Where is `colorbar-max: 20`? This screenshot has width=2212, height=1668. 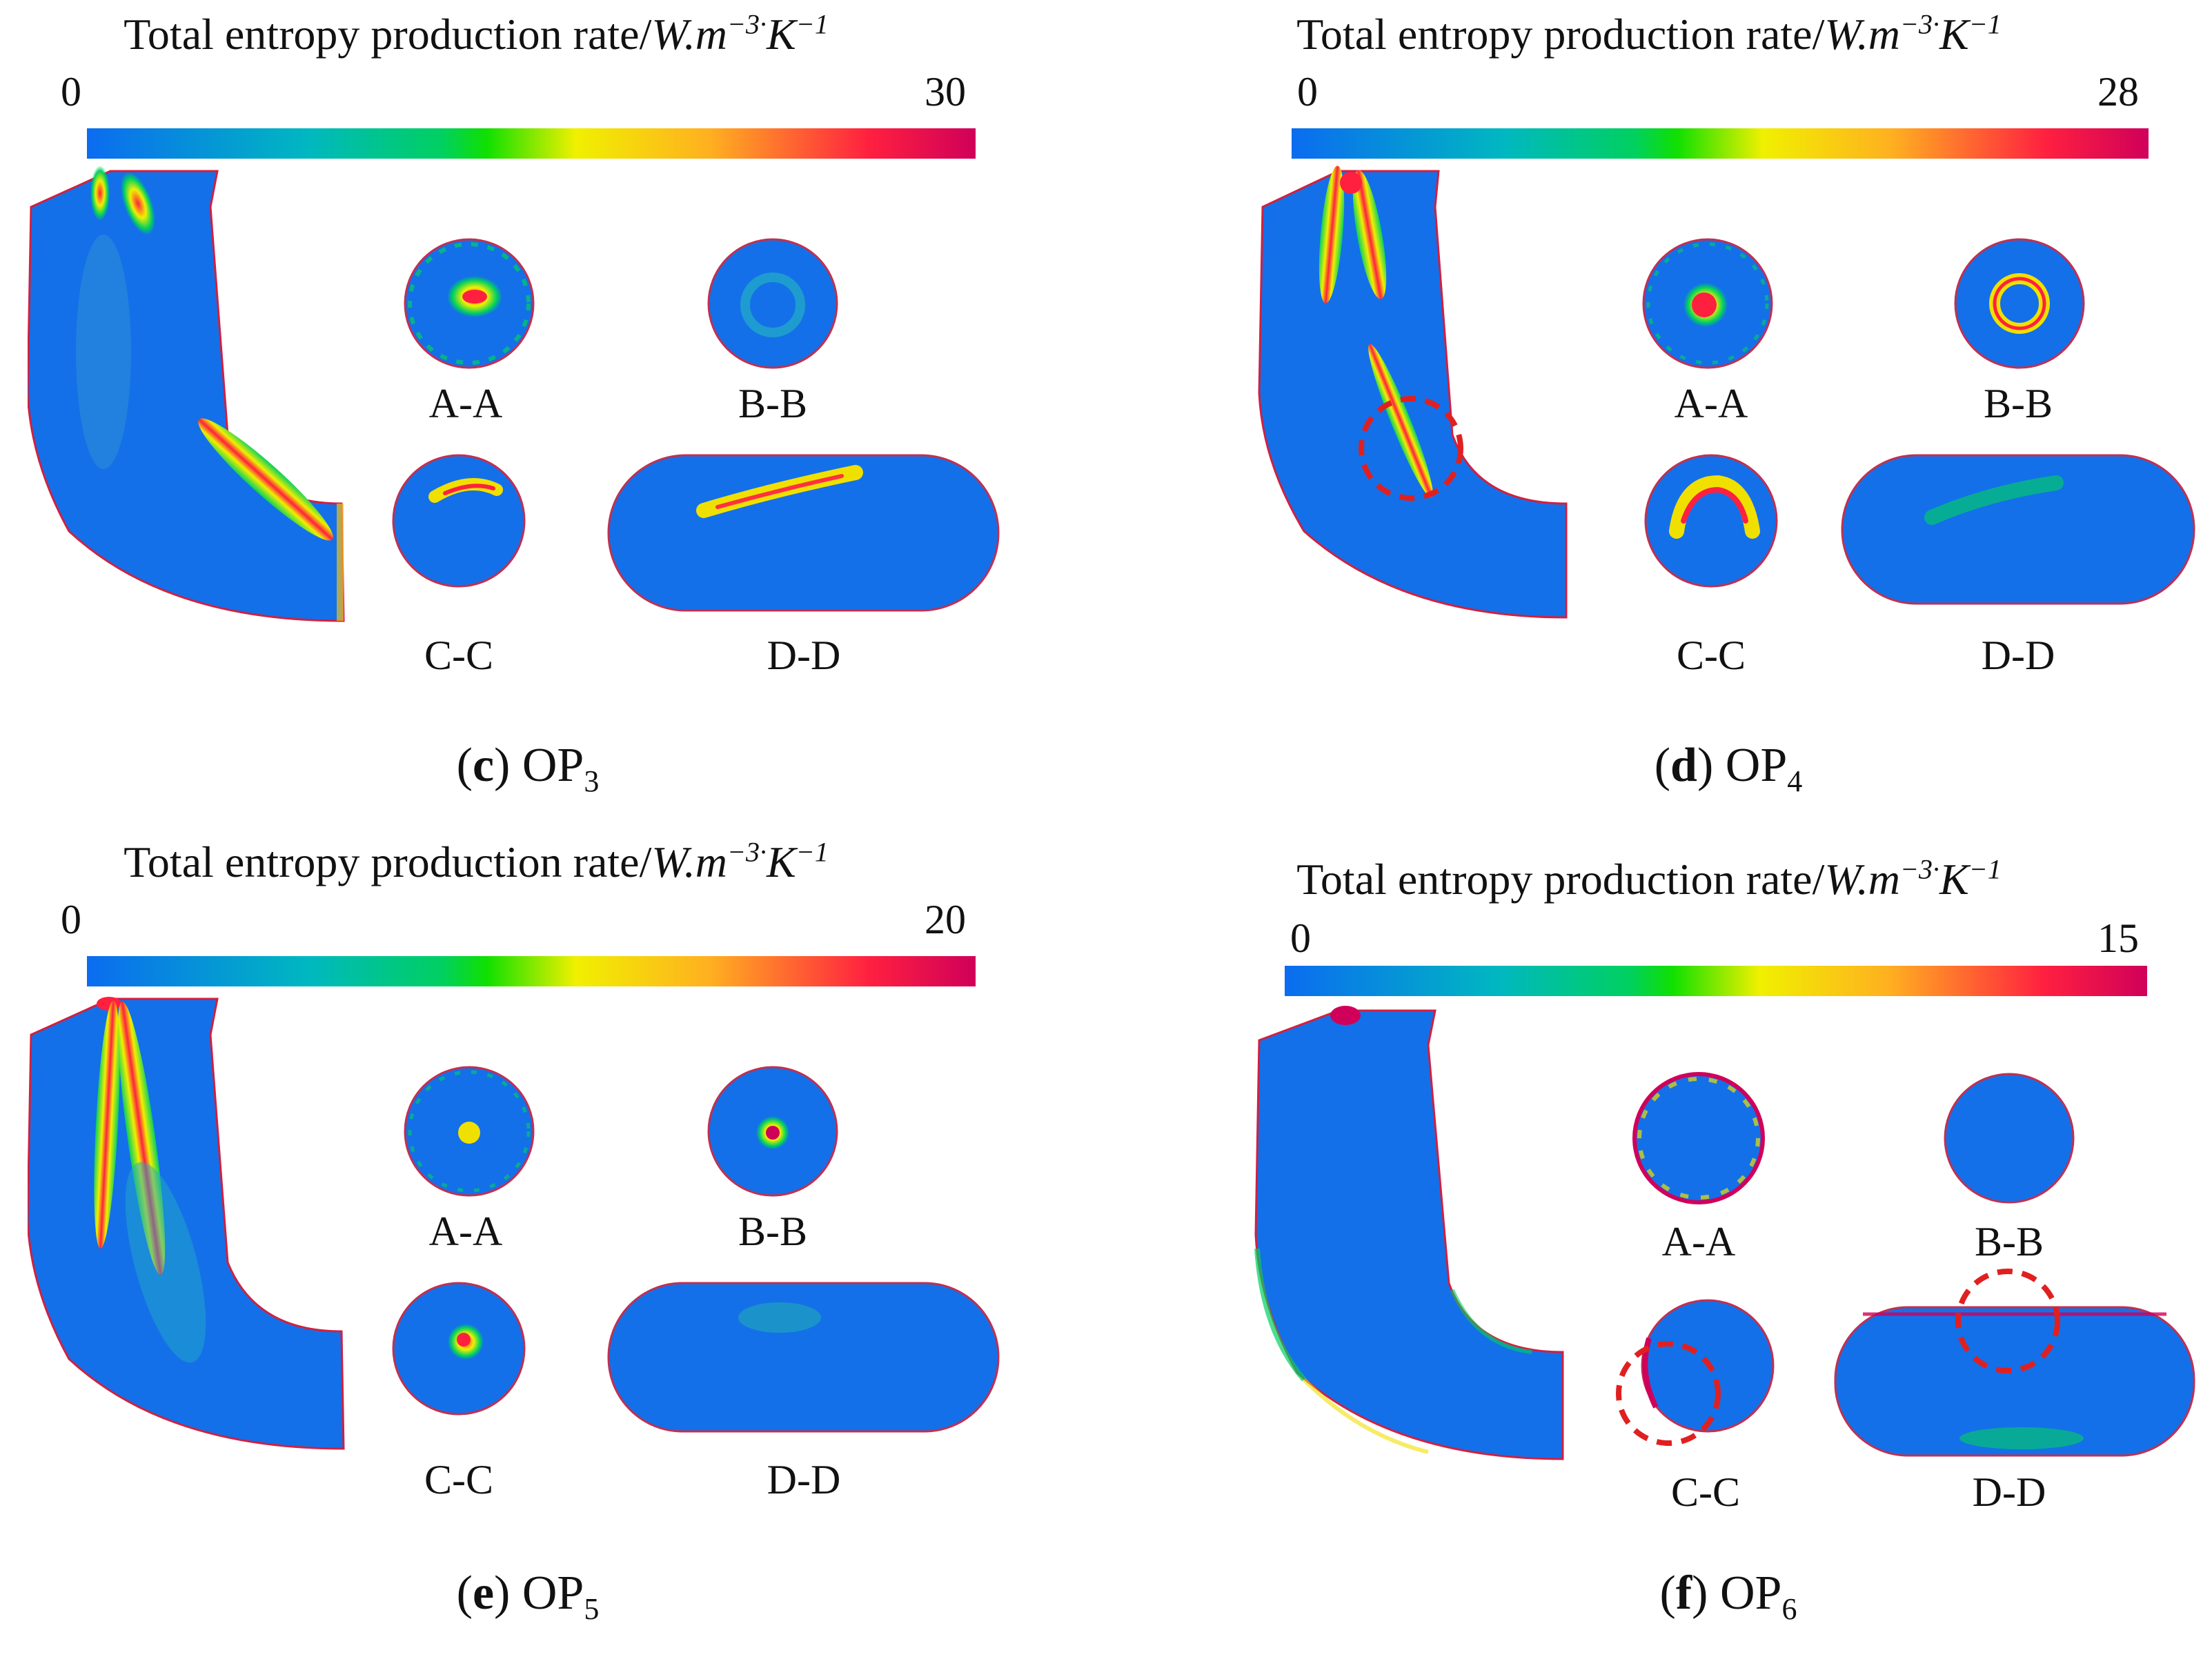 colorbar-max: 20 is located at coordinates (946, 920).